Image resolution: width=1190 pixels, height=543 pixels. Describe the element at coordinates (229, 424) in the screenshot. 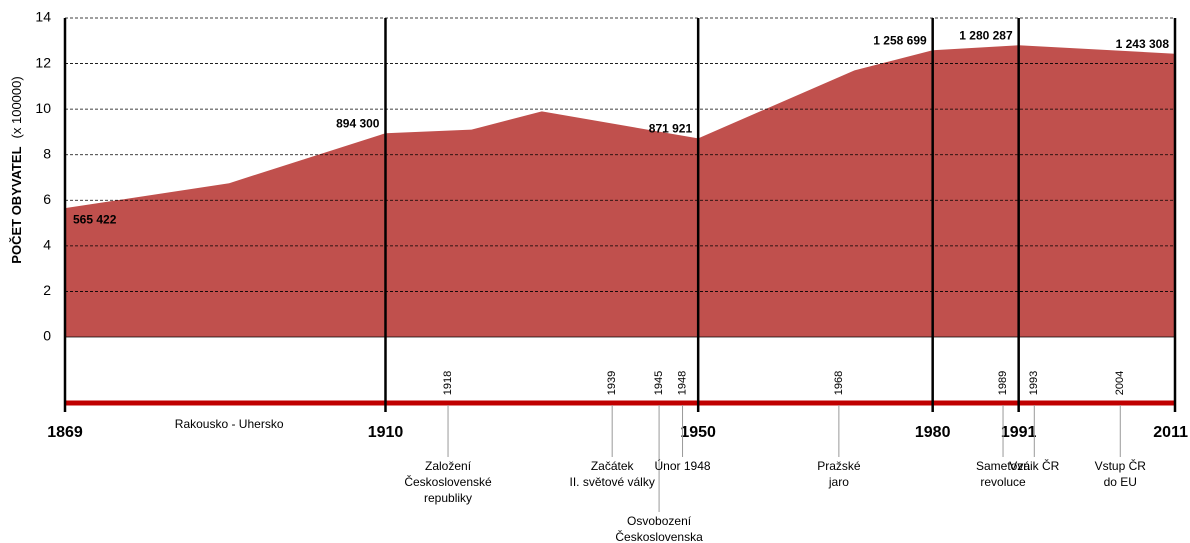

I see `period-label: Rakousko - Uhersko` at that location.